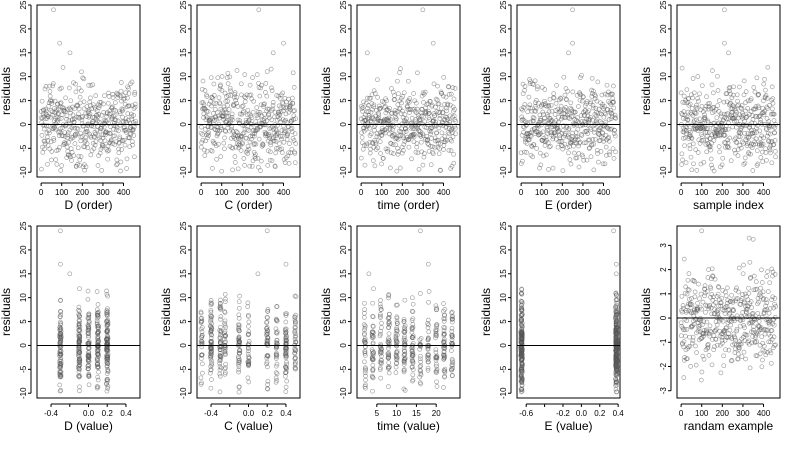 This screenshot has width=800, height=450. I want to click on x-axis-title: sample index, so click(728, 205).